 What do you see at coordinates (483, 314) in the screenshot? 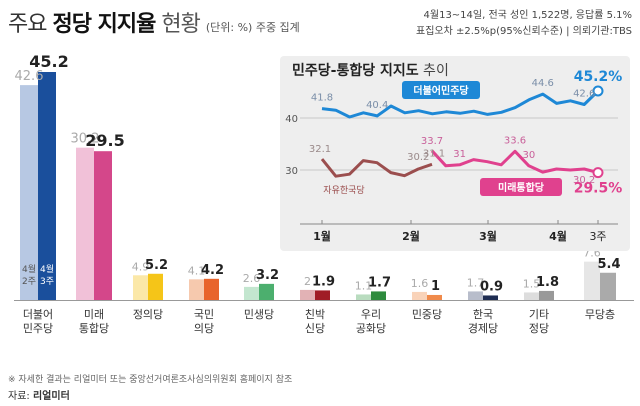
I see `category-label-8-0: 한국` at bounding box center [483, 314].